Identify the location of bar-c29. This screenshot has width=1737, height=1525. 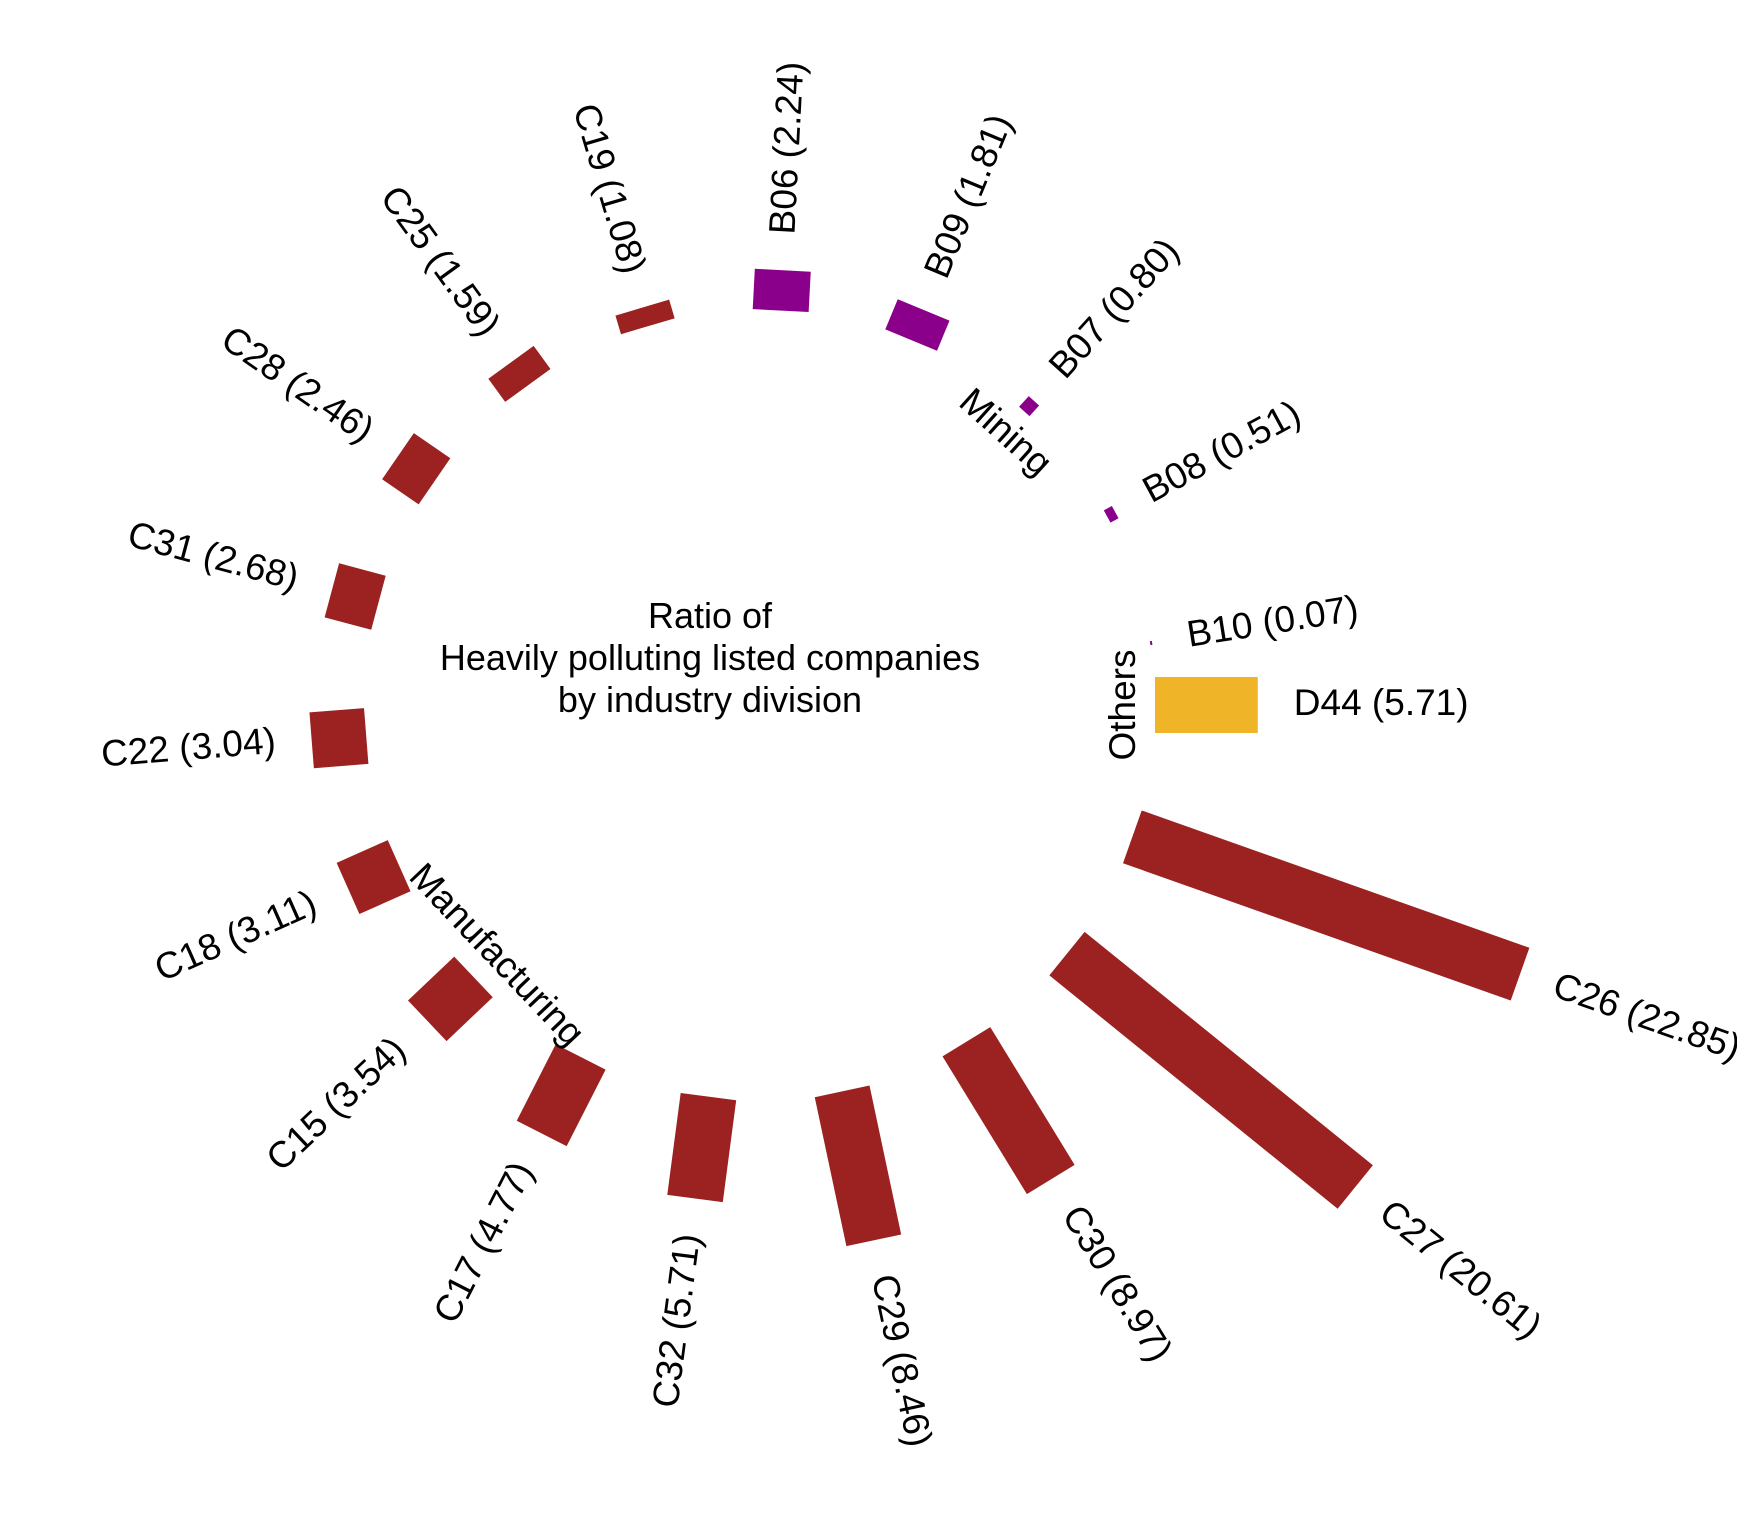
(858, 1166).